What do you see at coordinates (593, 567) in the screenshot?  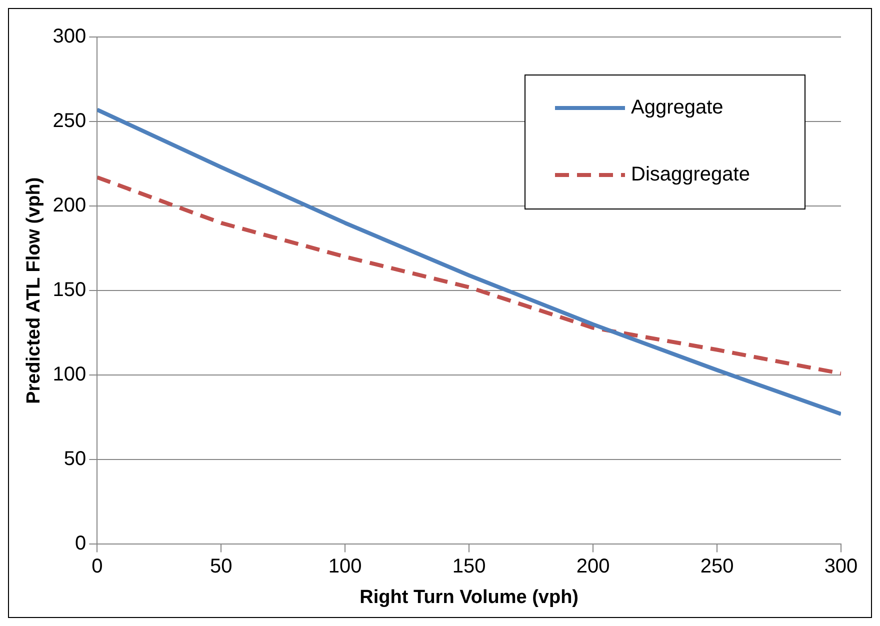 I see `x-tick-label: 200` at bounding box center [593, 567].